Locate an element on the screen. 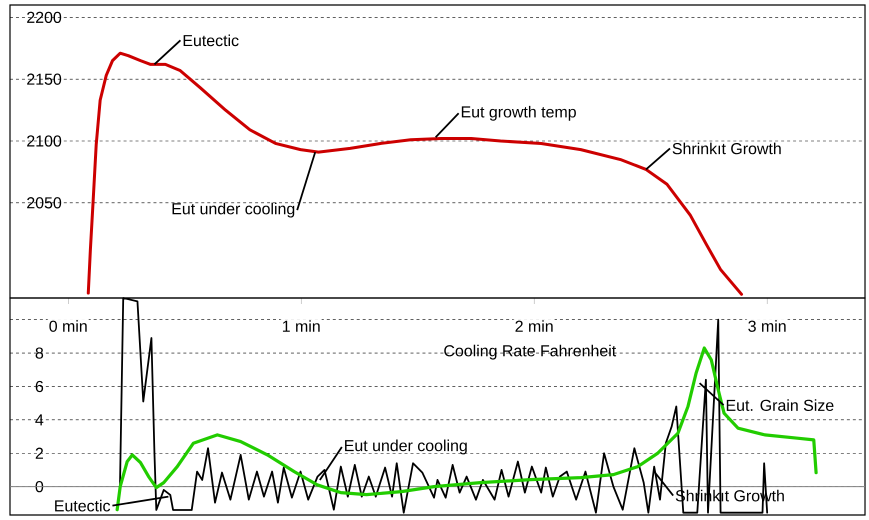 This screenshot has height=520, width=869. x-tick-label: 2 min is located at coordinates (534, 326).